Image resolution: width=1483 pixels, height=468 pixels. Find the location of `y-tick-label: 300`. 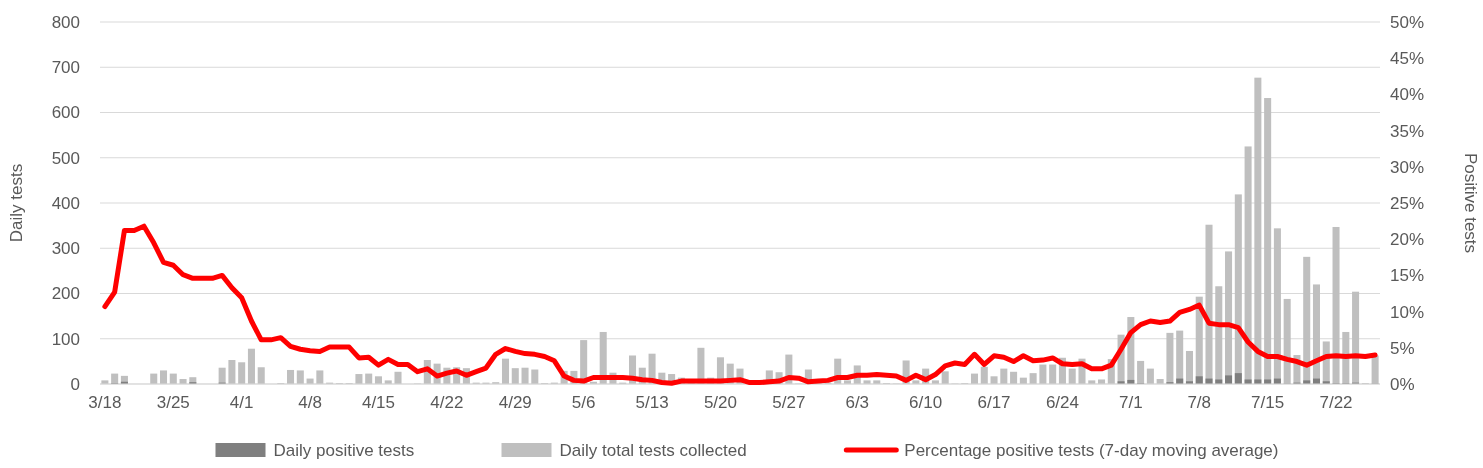

y-tick-label: 300 is located at coordinates (65, 249).